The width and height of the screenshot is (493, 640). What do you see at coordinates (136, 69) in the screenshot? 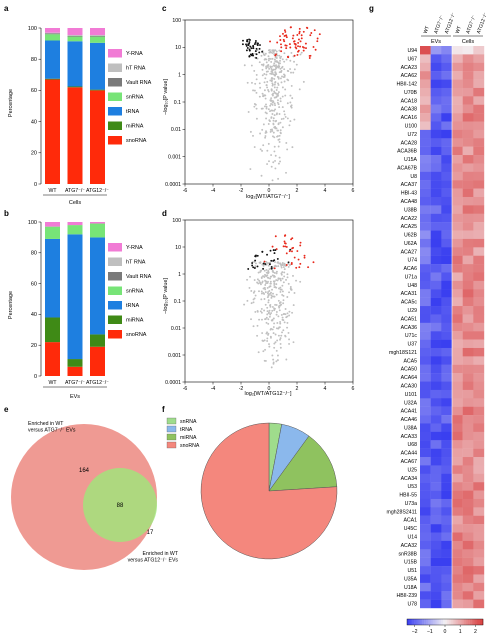
I see `legend-label: hT RNA` at bounding box center [136, 69].